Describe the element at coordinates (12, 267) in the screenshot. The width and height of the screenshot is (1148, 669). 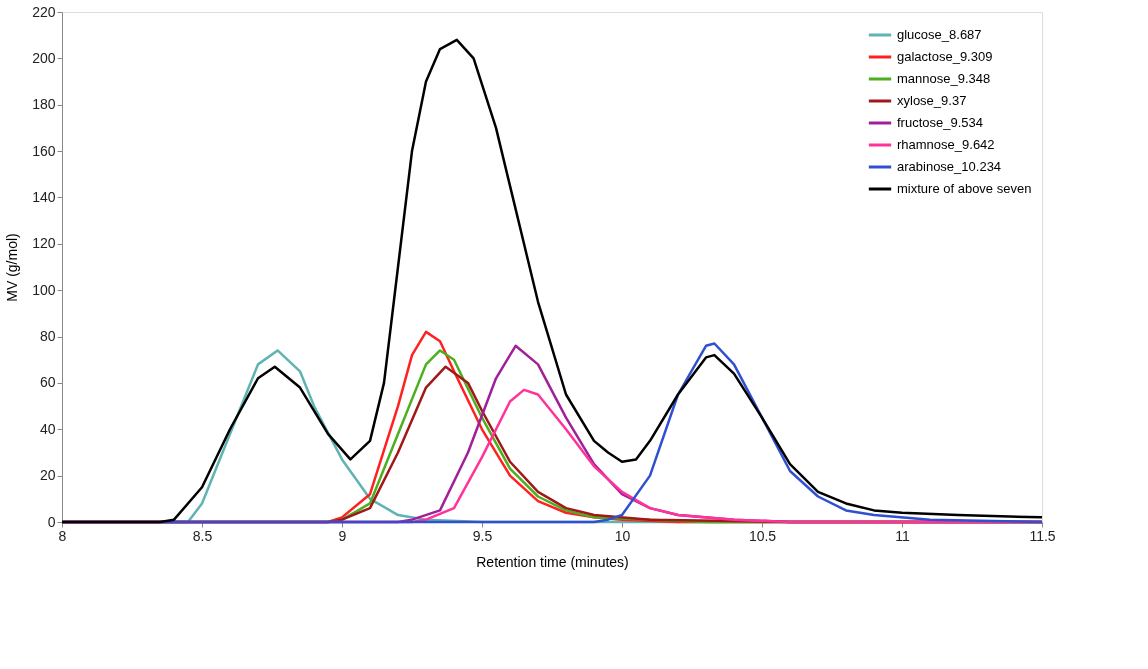
I see `y-axis-title: MV (g/mol)` at that location.